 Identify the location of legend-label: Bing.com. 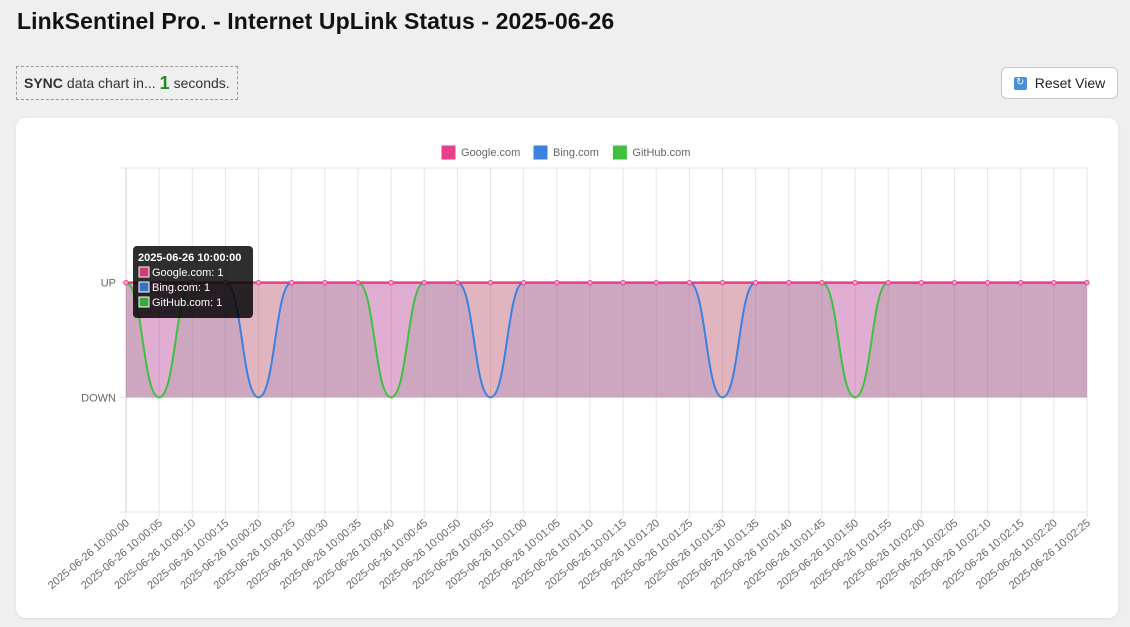
(576, 153).